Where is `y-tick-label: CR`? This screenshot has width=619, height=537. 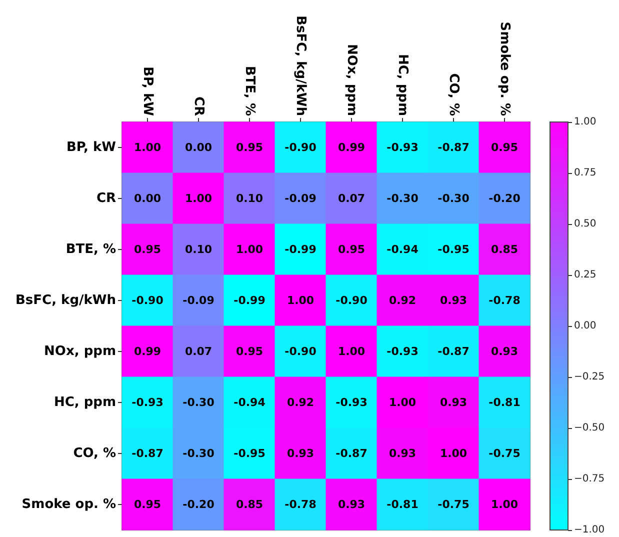 y-tick-label: CR is located at coordinates (106, 198).